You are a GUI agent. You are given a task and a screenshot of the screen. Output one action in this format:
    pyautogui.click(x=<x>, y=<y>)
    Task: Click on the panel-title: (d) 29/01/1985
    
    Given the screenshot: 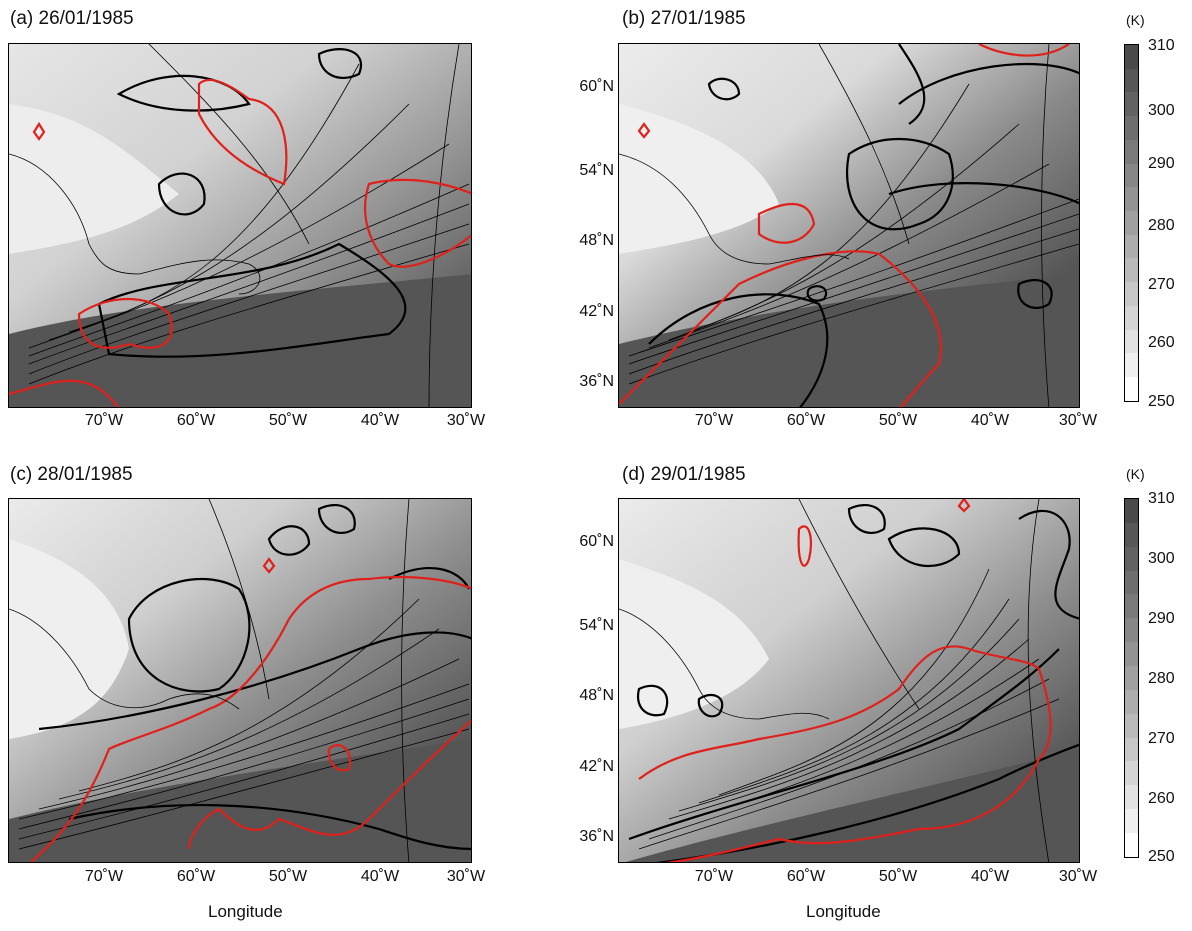 What is the action you would take?
    pyautogui.click(x=684, y=474)
    